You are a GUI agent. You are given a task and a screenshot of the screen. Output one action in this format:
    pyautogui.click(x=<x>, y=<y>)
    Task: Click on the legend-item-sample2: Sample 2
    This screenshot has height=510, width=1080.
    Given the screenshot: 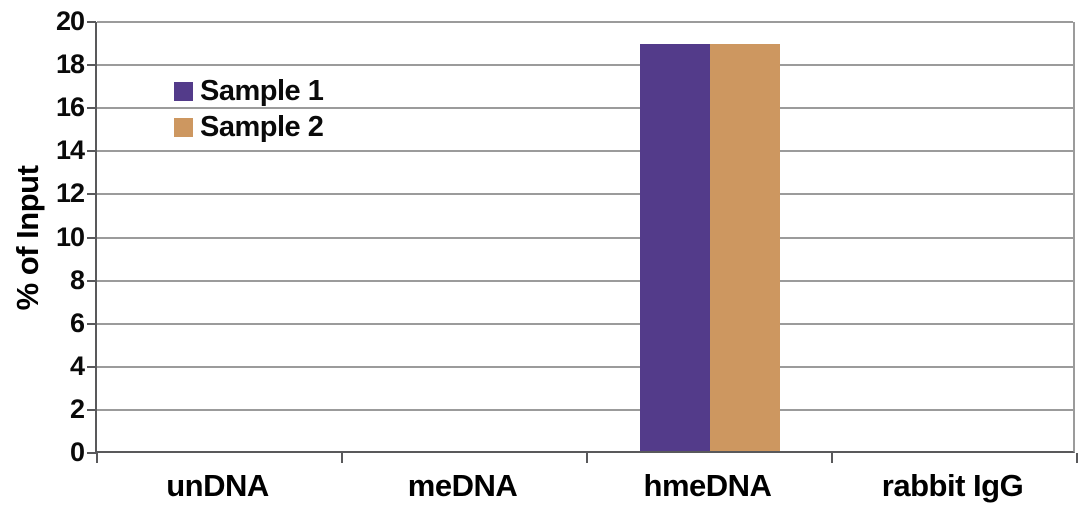 What is the action you would take?
    pyautogui.click(x=249, y=127)
    